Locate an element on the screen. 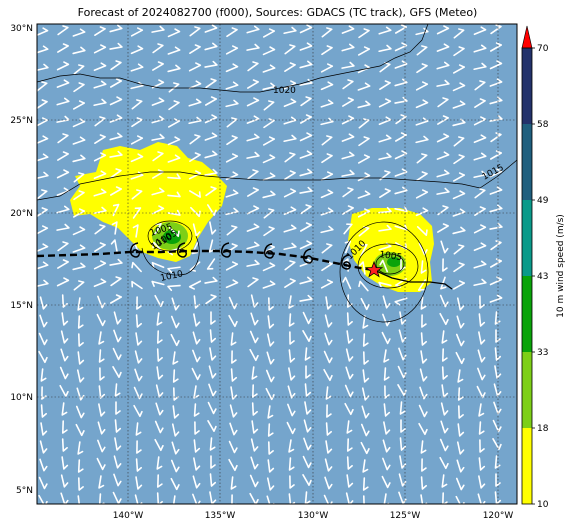 This screenshot has height=528, width=575. colorbar-tick-label: 43 is located at coordinates (542, 277).